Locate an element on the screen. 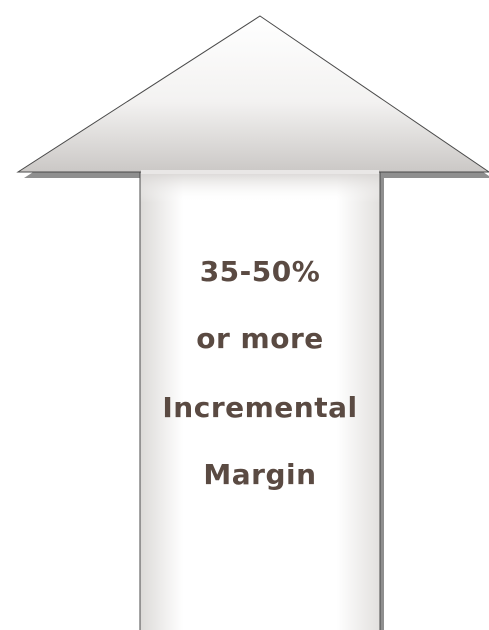  arrow-text-margin: Margin is located at coordinates (260, 474).